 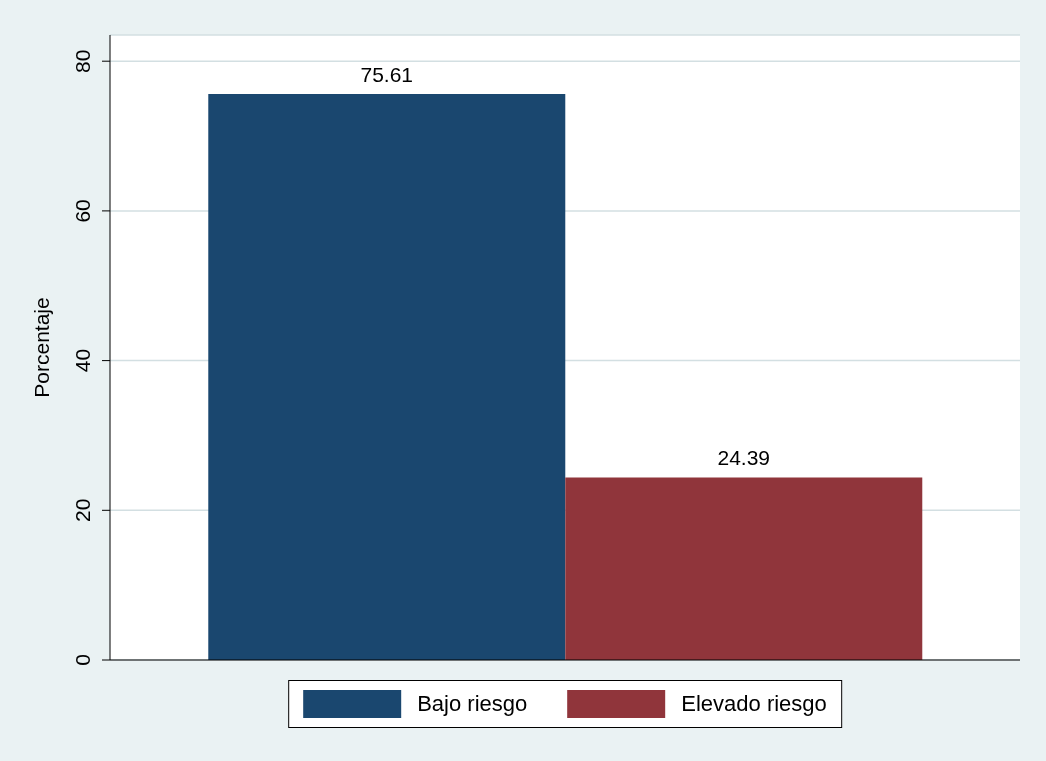 I want to click on data-label: 24.39, so click(x=744, y=458).